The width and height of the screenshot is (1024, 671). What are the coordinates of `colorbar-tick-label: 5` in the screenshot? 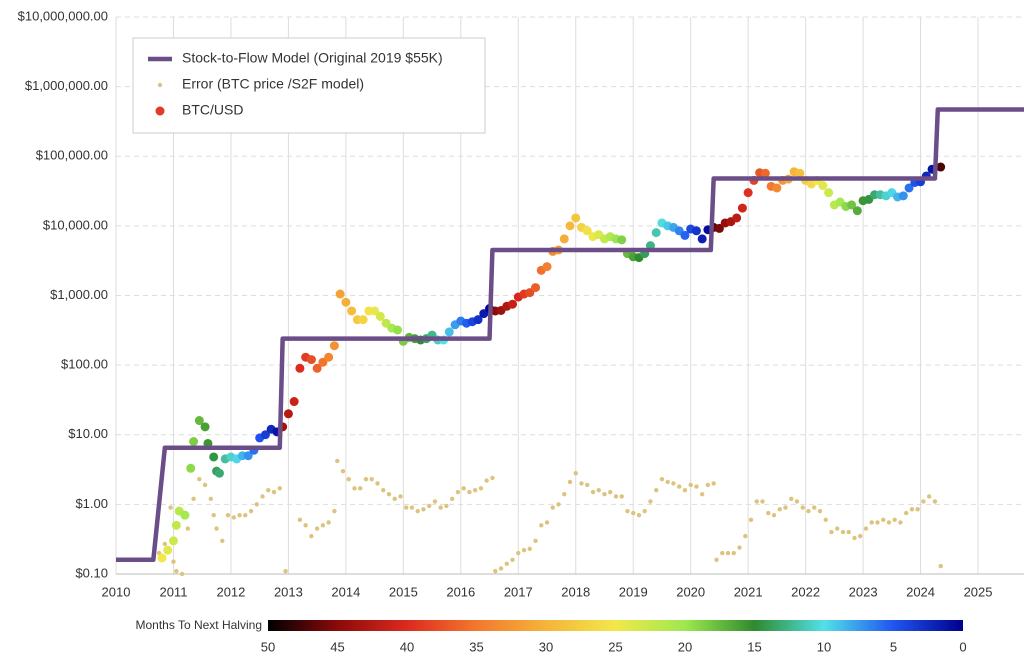 It's located at (893, 646).